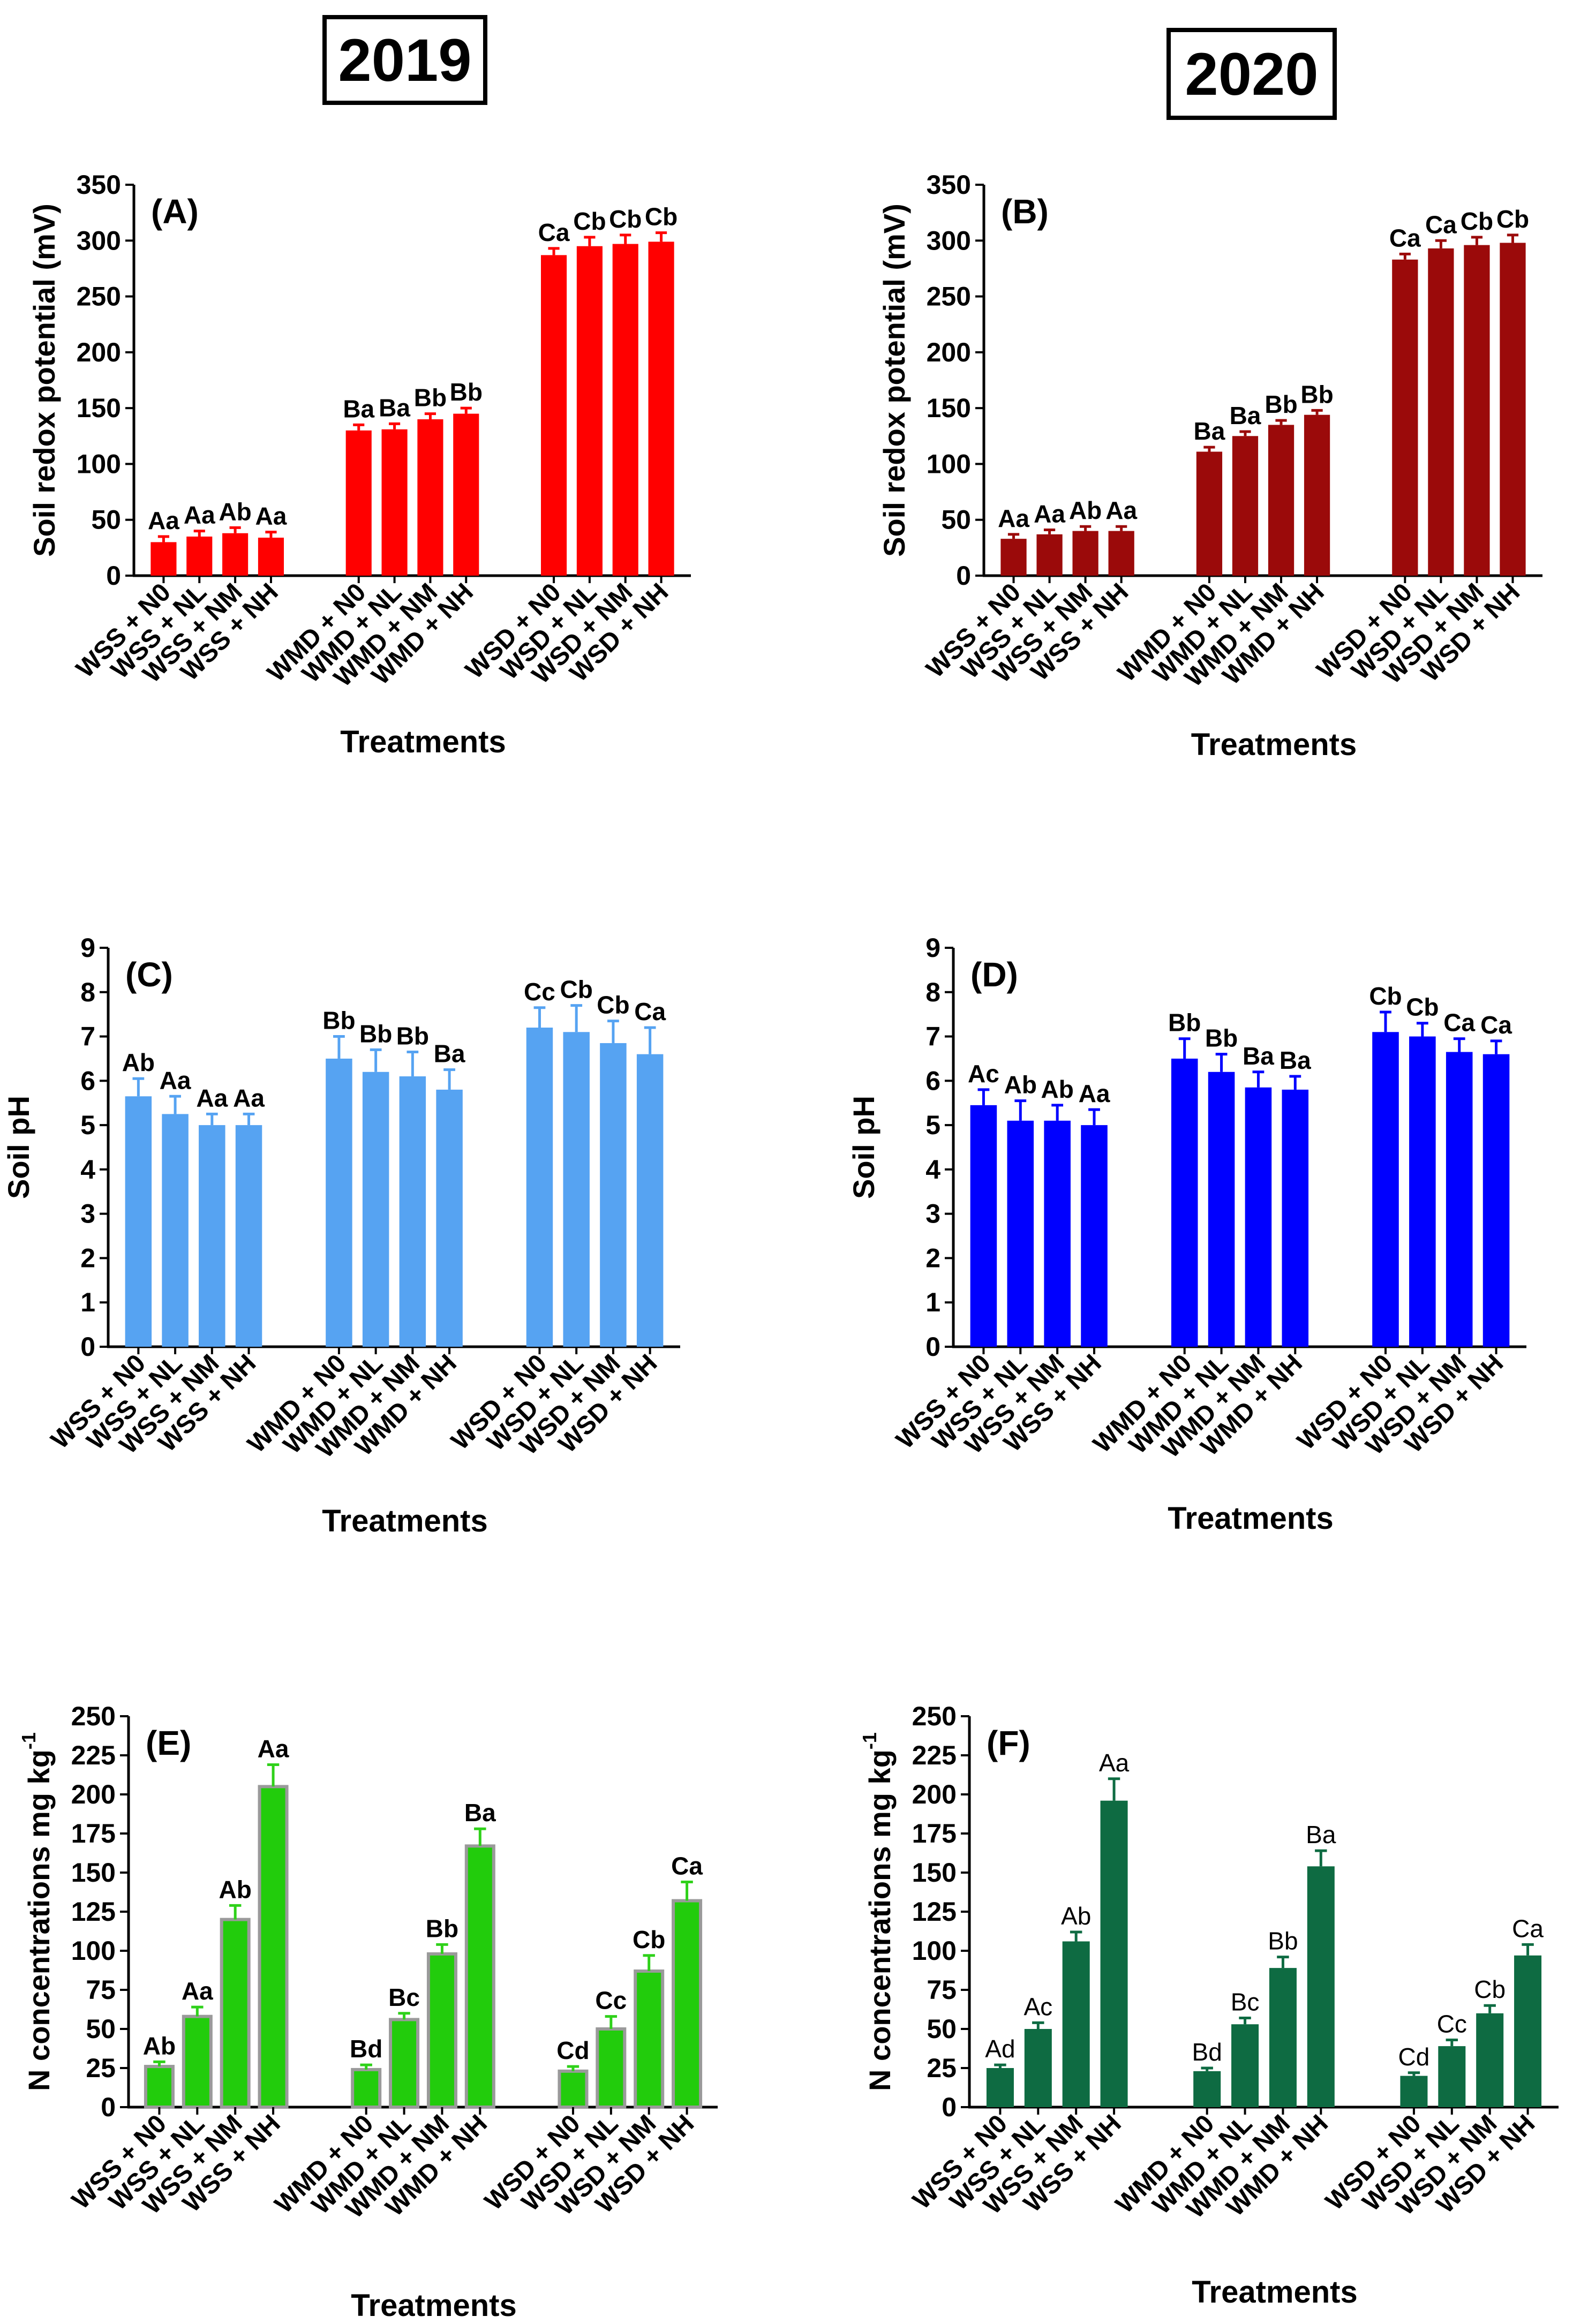  I want to click on significance-letter: Bc, so click(1245, 2002).